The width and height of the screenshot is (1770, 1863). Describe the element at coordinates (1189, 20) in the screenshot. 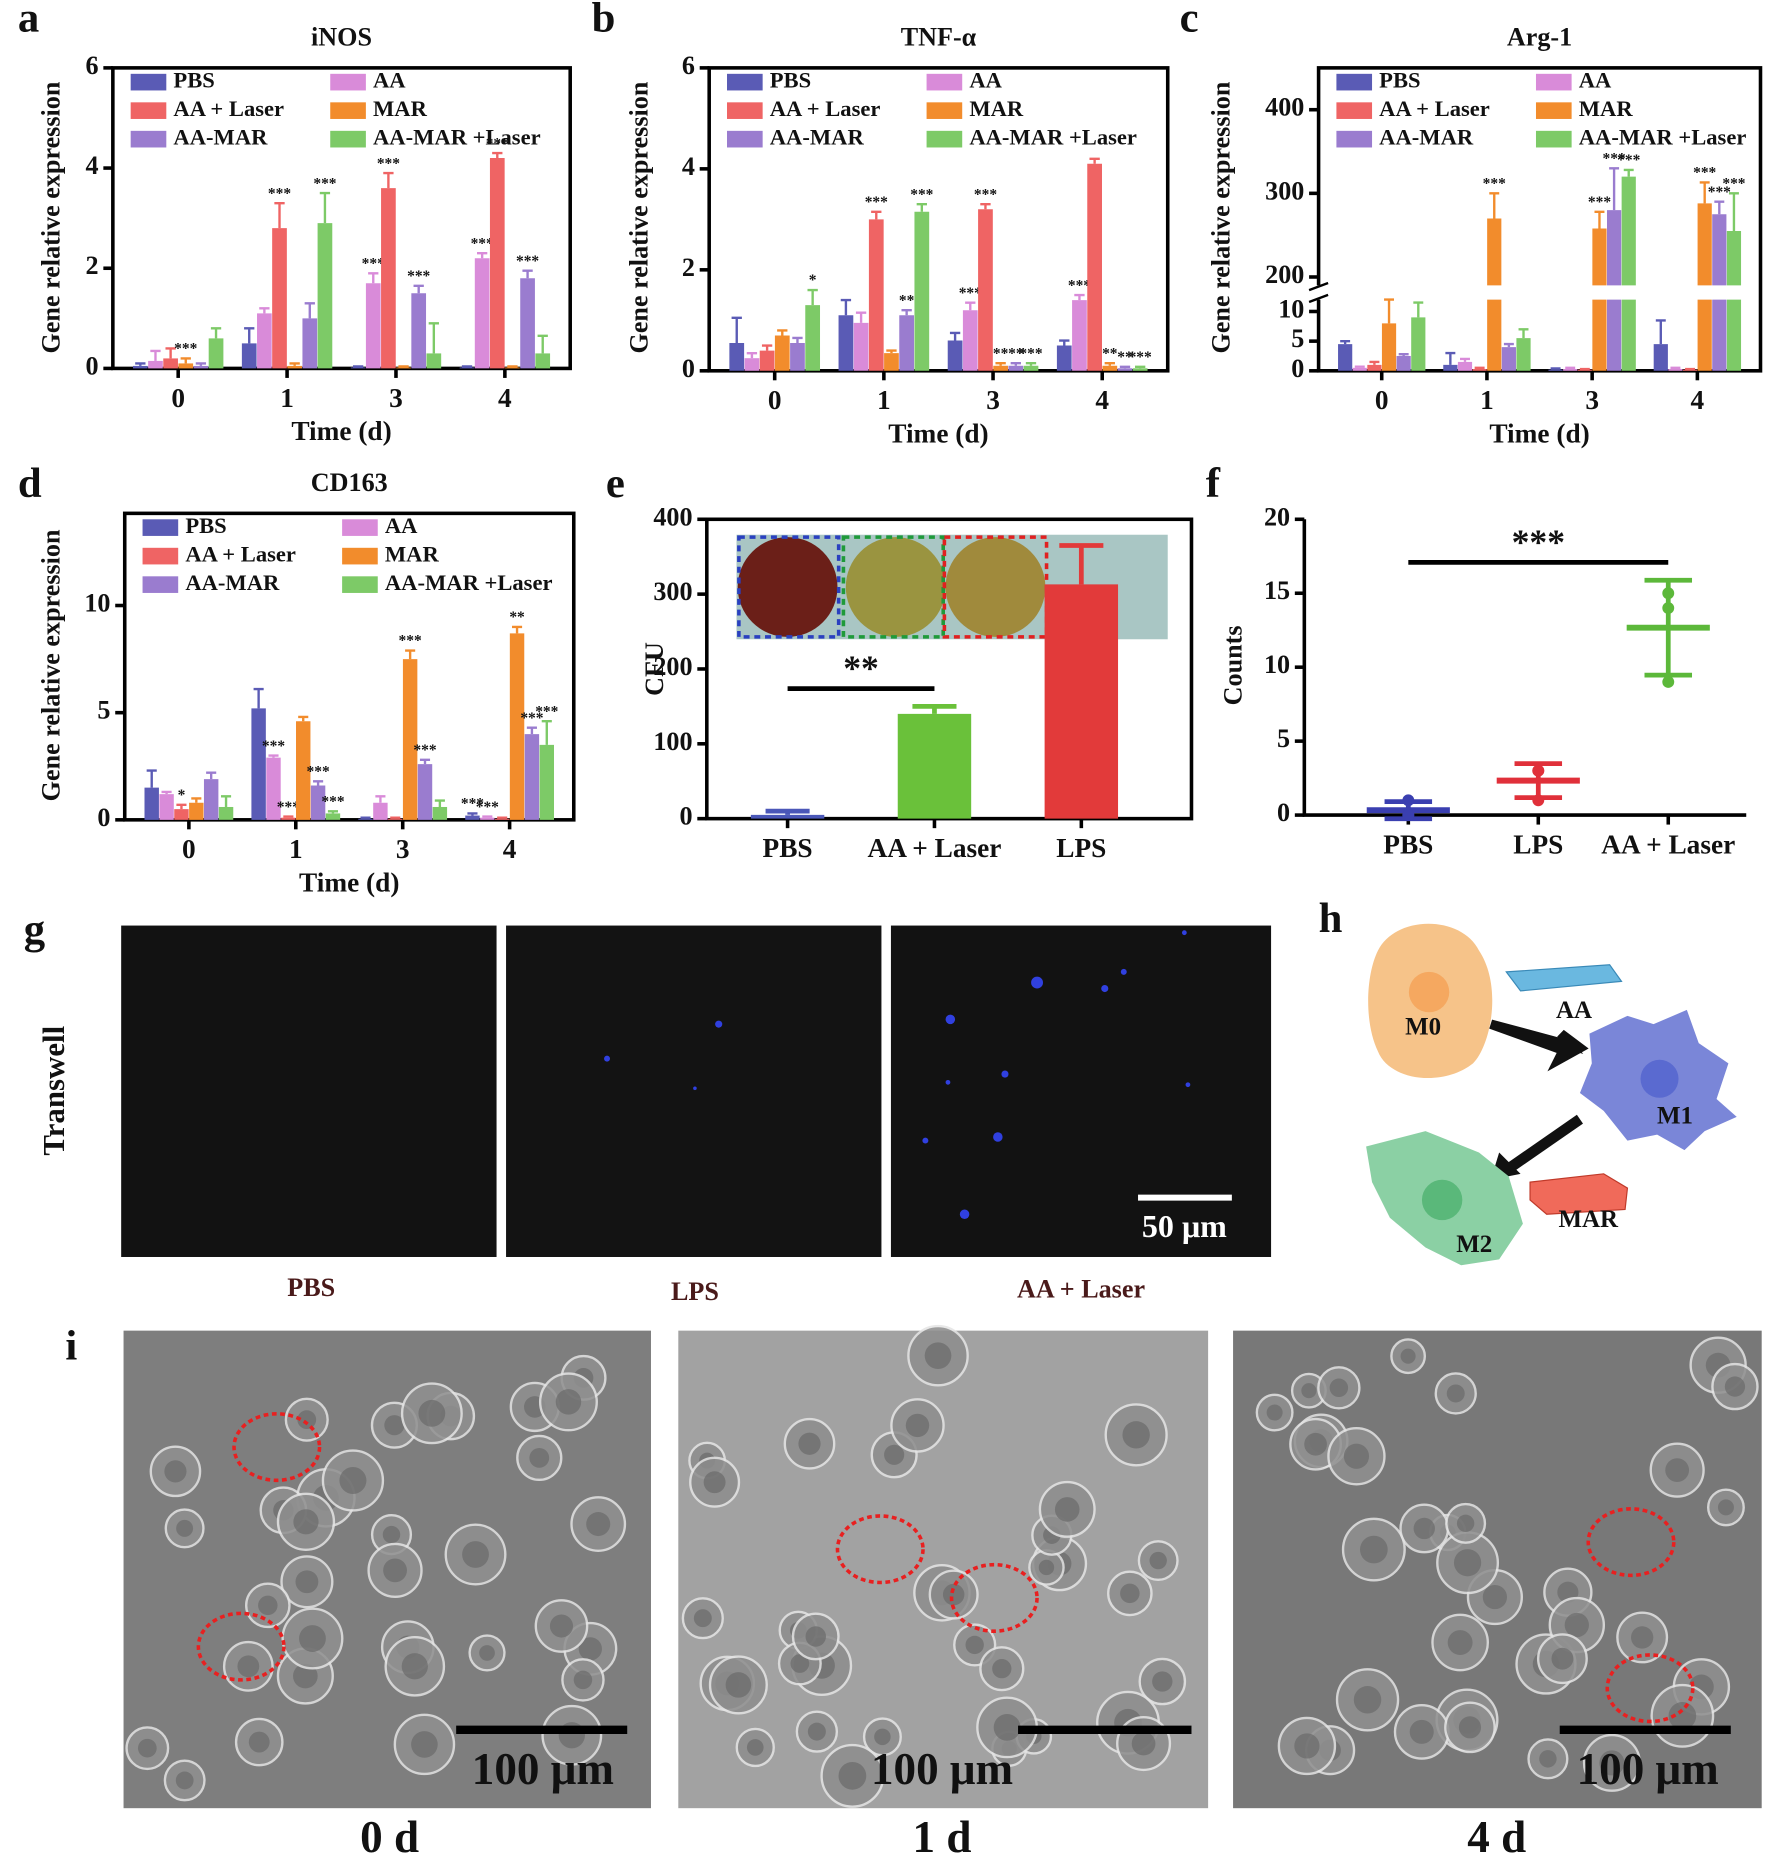

I see `panel-letter: c` at that location.